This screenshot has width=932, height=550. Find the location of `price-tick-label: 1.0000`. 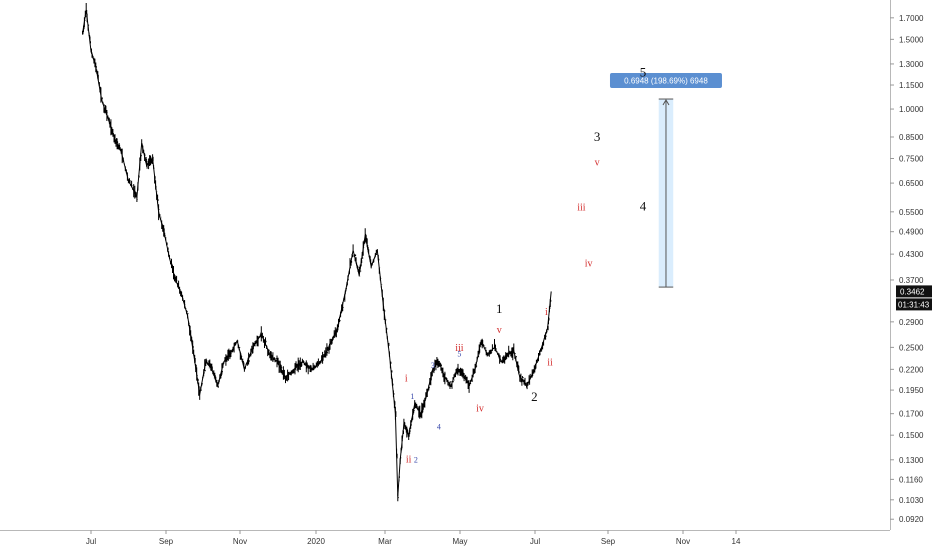

price-tick-label: 1.0000 is located at coordinates (911, 109).